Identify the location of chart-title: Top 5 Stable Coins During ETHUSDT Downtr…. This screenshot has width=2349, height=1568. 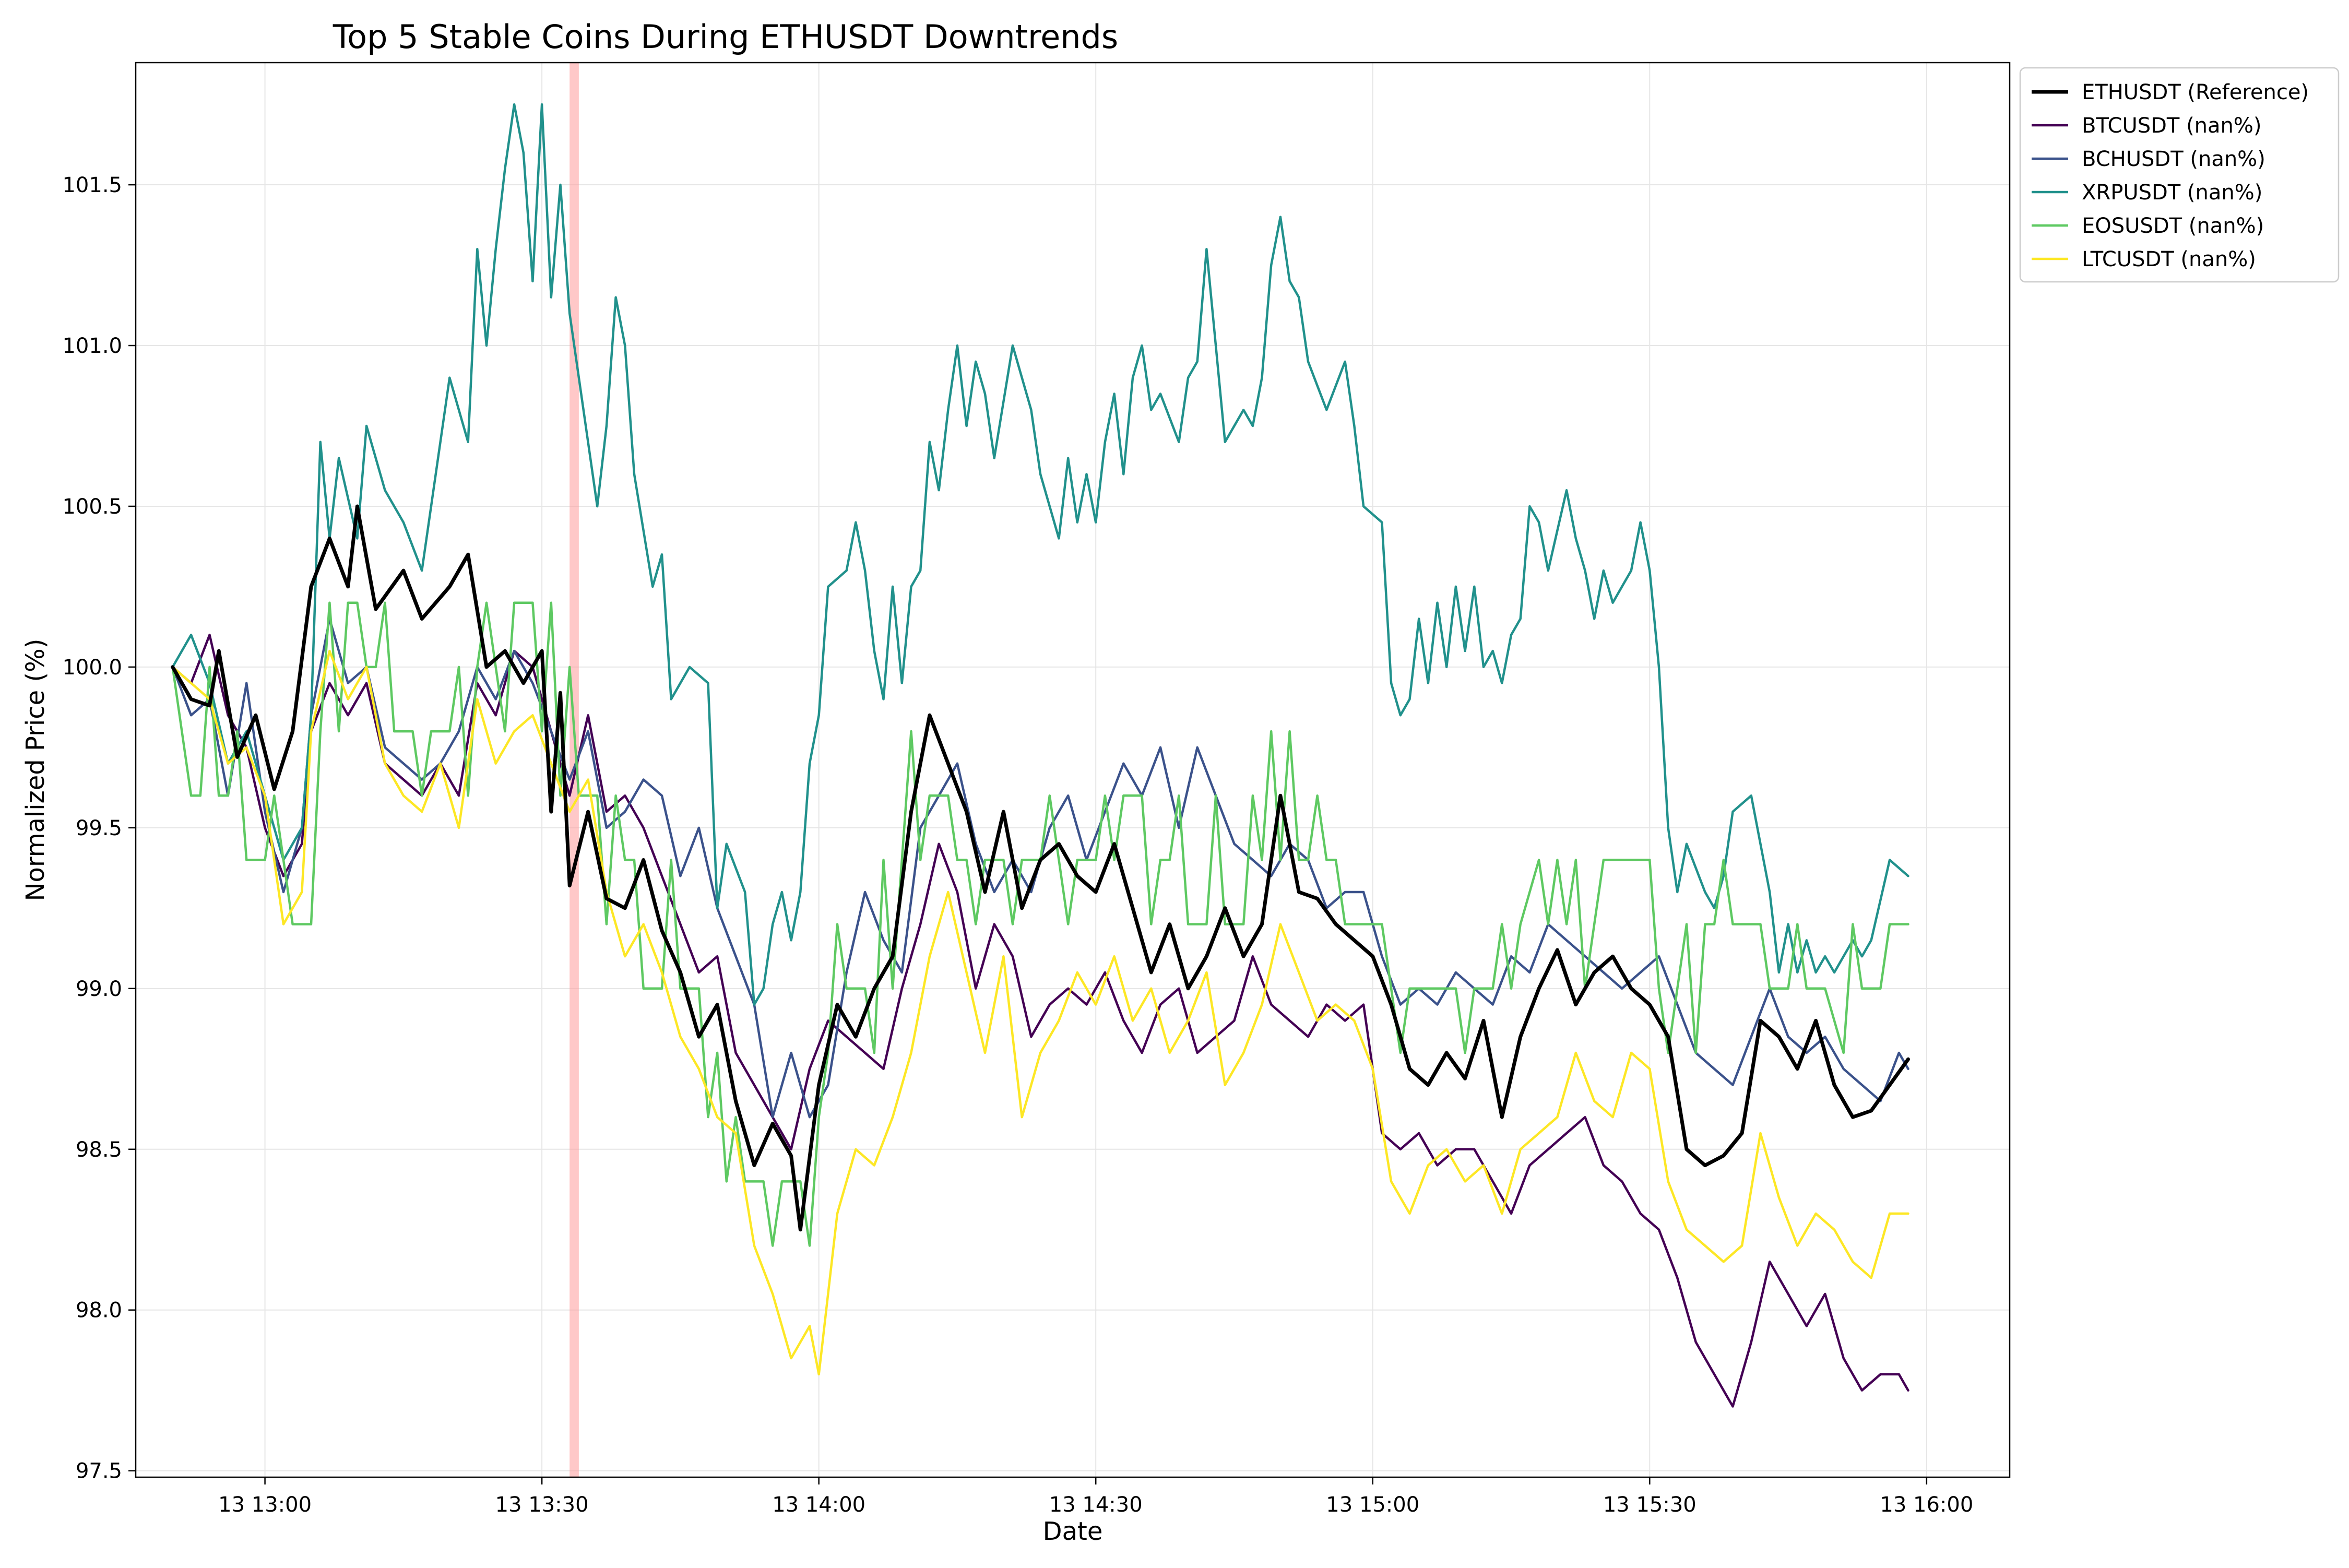
(726, 37).